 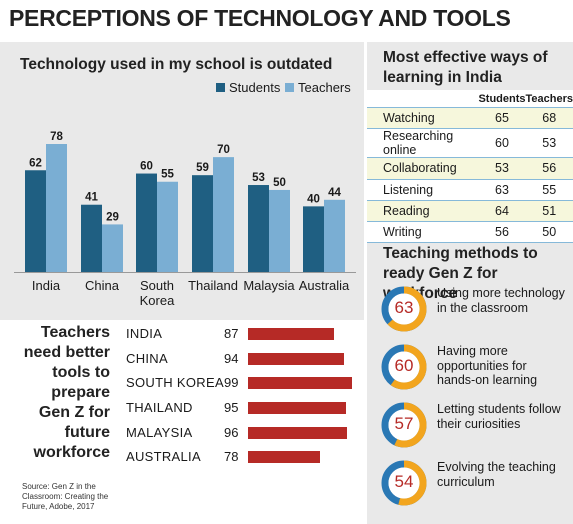 What do you see at coordinates (56, 208) in the screenshot?
I see `bar-teachers-india` at bounding box center [56, 208].